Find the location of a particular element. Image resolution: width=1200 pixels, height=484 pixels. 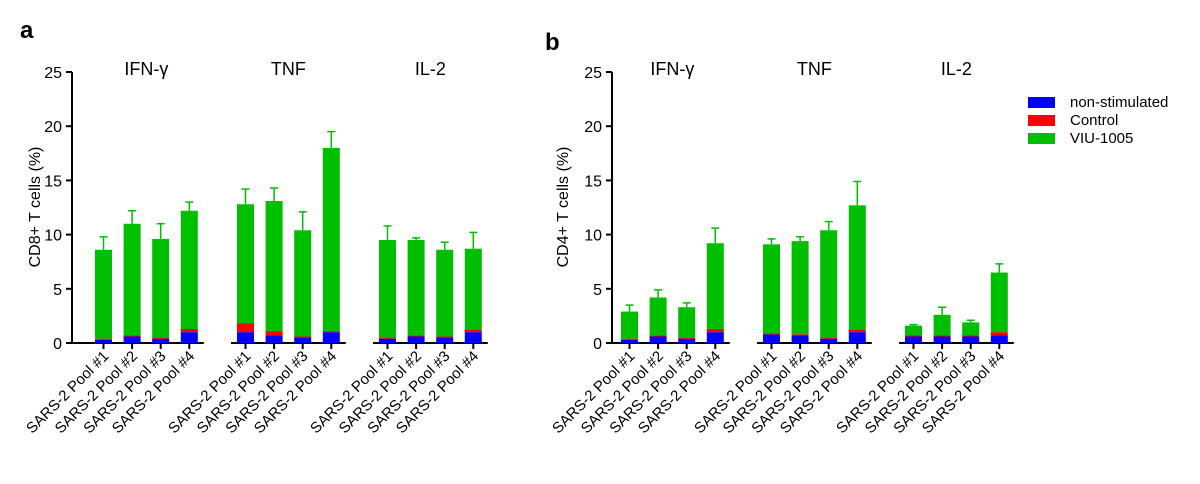

y-axis-label: CD4+ T cells (%) is located at coordinates (563, 207).